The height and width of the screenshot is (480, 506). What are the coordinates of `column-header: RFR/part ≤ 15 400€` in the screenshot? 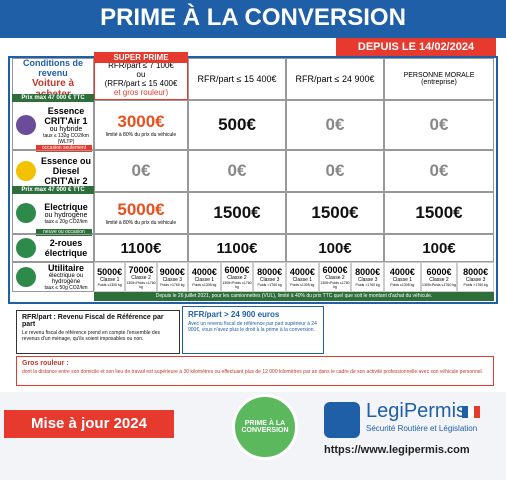 It's located at (237, 79).